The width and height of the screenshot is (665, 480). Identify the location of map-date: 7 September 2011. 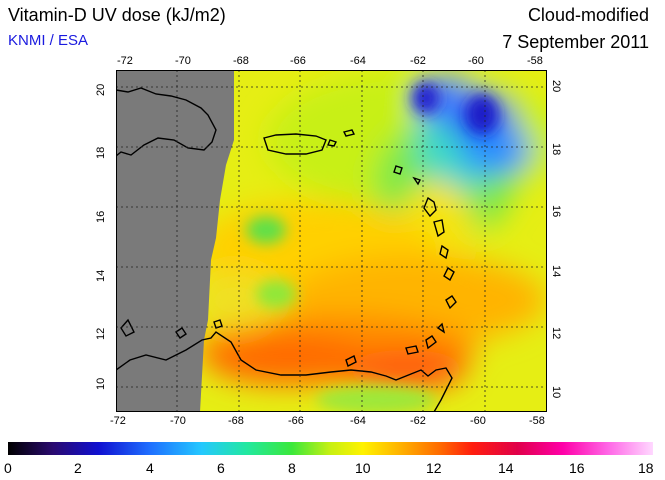
(575, 42).